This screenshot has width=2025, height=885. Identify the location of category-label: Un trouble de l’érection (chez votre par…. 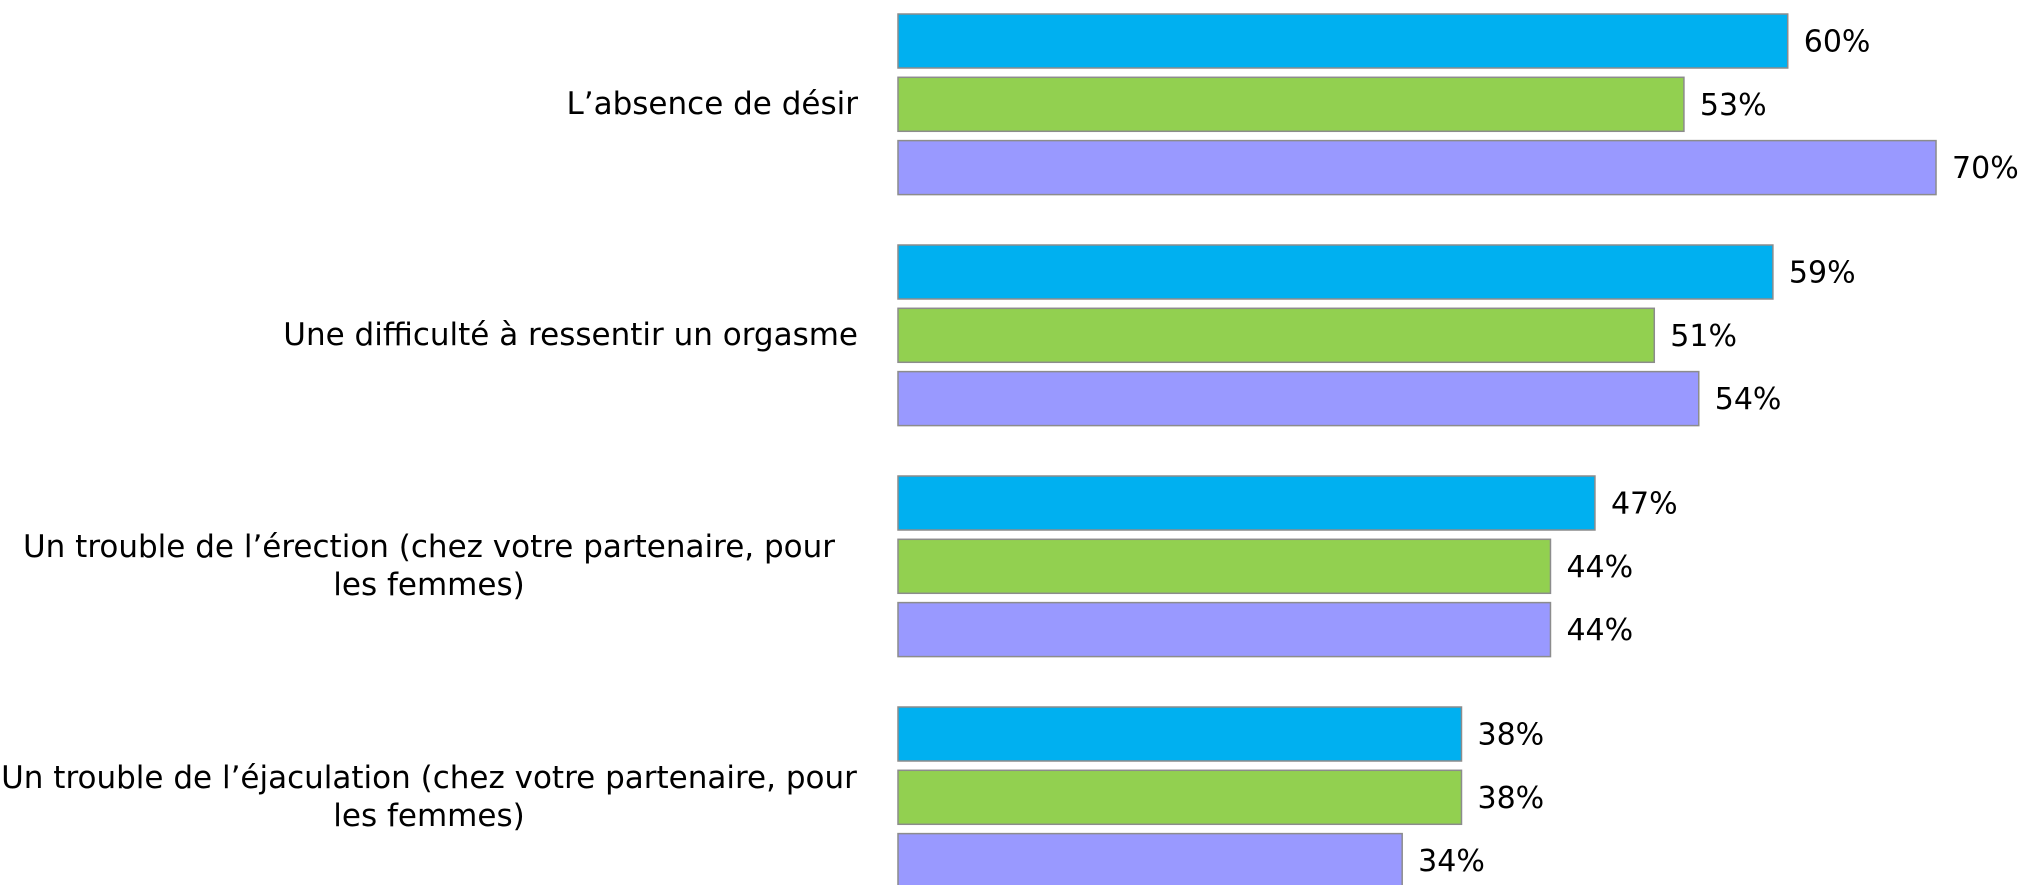
(429, 566).